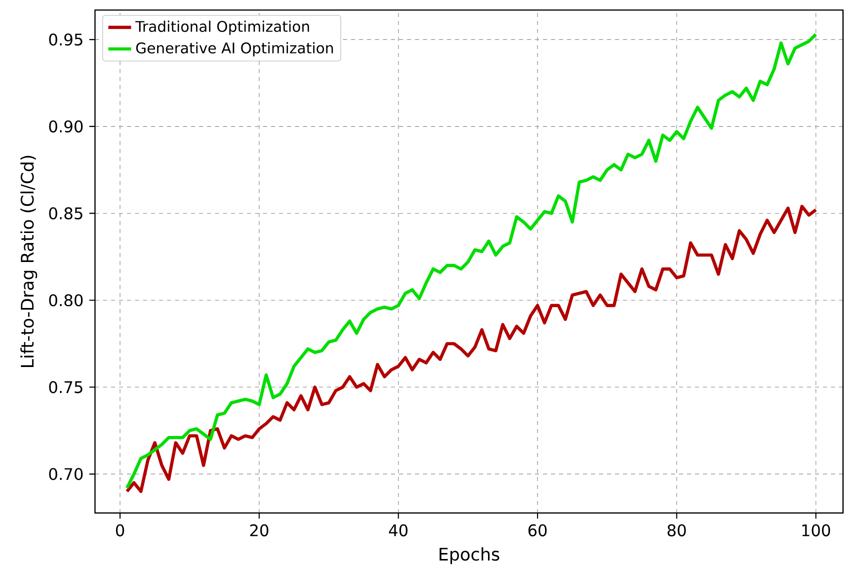 The height and width of the screenshot is (570, 844). What do you see at coordinates (65, 387) in the screenshot?
I see `y-tick-label: 0.75` at bounding box center [65, 387].